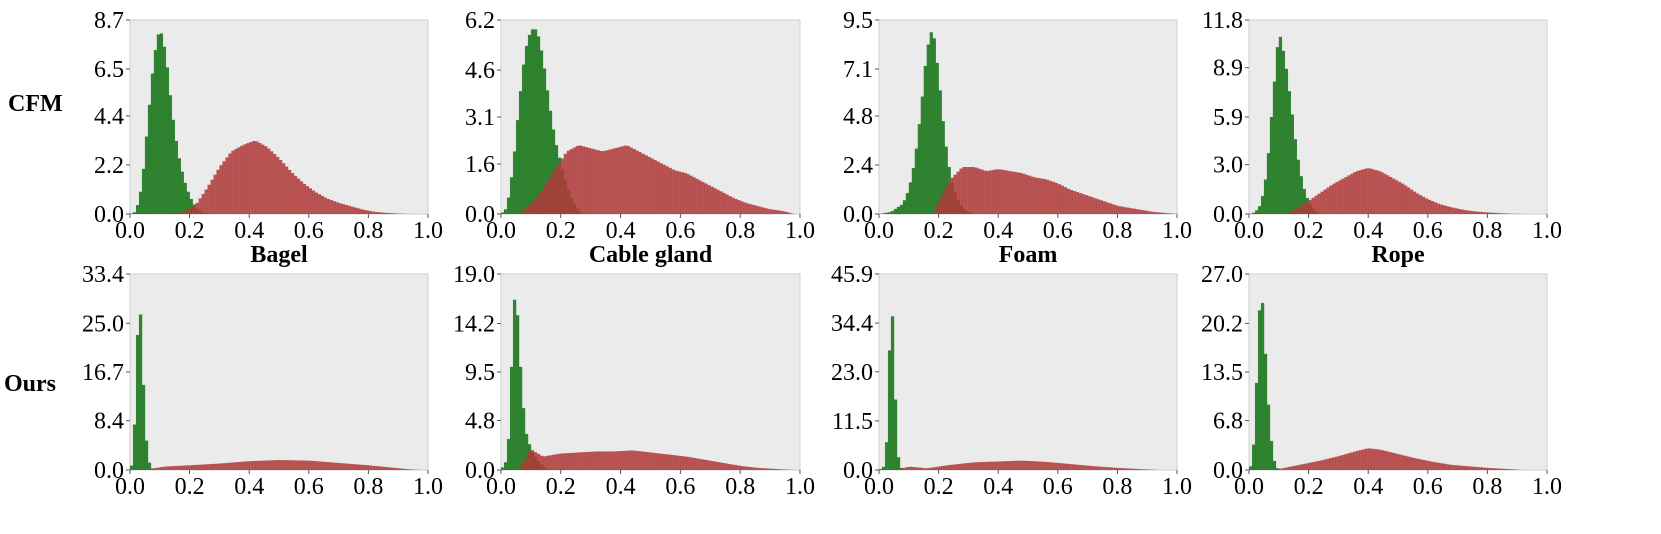  Describe the element at coordinates (1228, 166) in the screenshot. I see `y-tick-label: 3.0` at that location.